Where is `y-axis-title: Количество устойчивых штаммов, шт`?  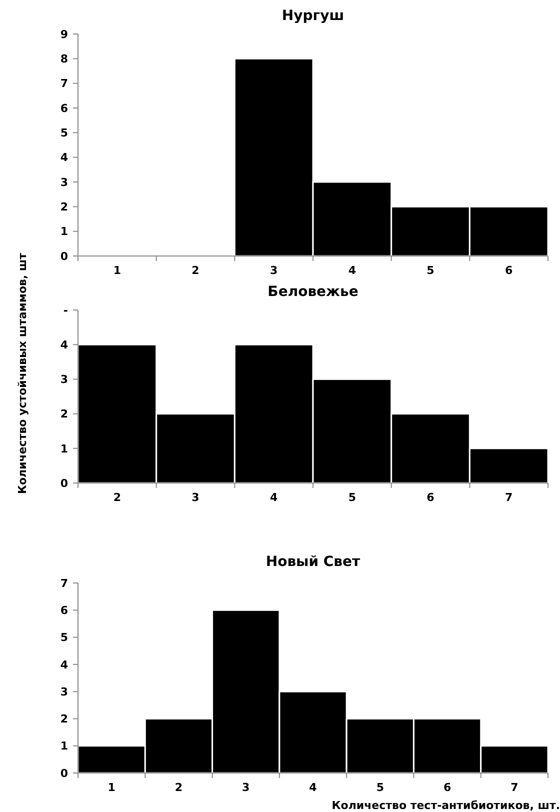
y-axis-title: Количество устойчивых штаммов, шт is located at coordinates (22, 373).